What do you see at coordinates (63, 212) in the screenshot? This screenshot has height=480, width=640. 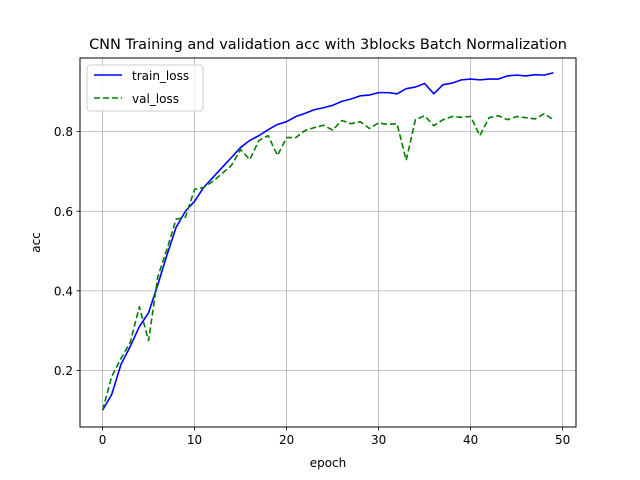 I see `y-tick-label: 0.6` at bounding box center [63, 212].